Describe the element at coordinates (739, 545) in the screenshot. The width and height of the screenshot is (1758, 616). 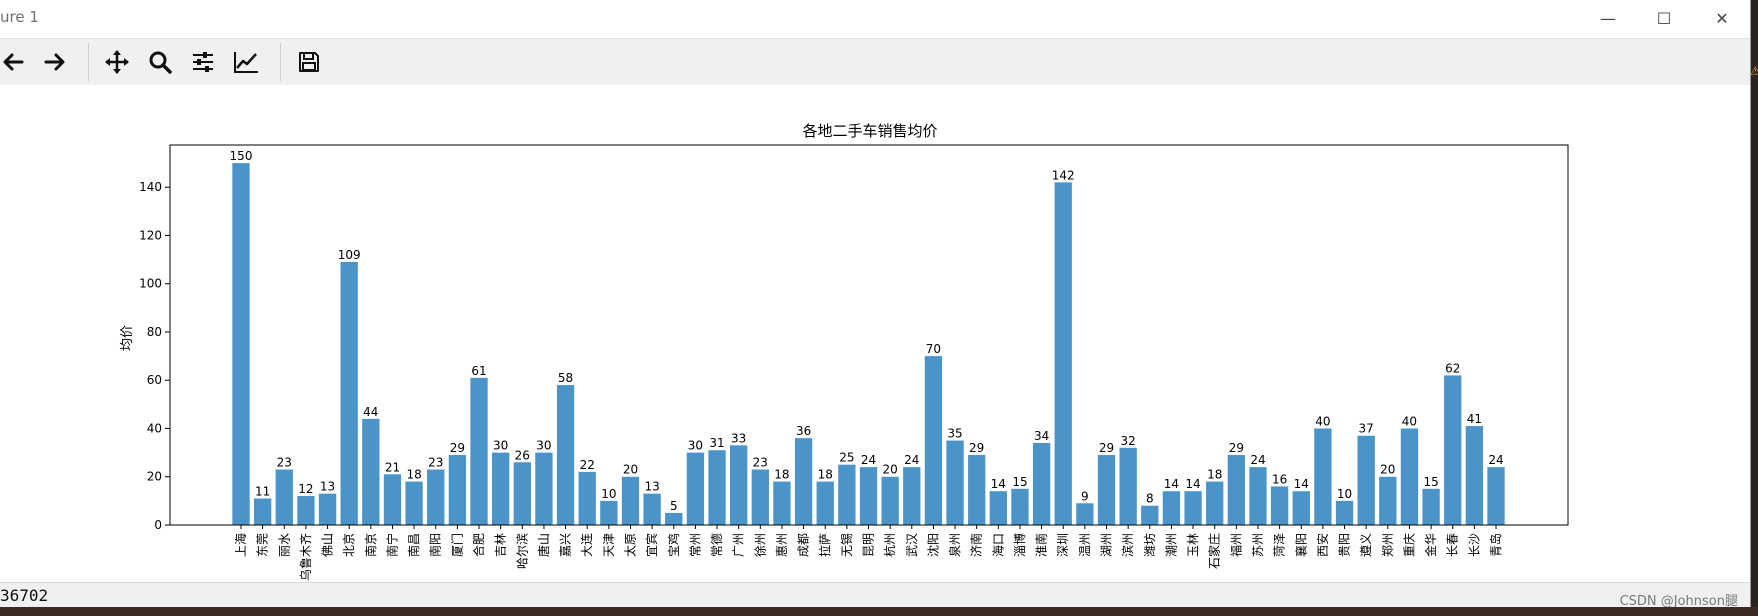
I see `x-tick-label: 广州` at that location.